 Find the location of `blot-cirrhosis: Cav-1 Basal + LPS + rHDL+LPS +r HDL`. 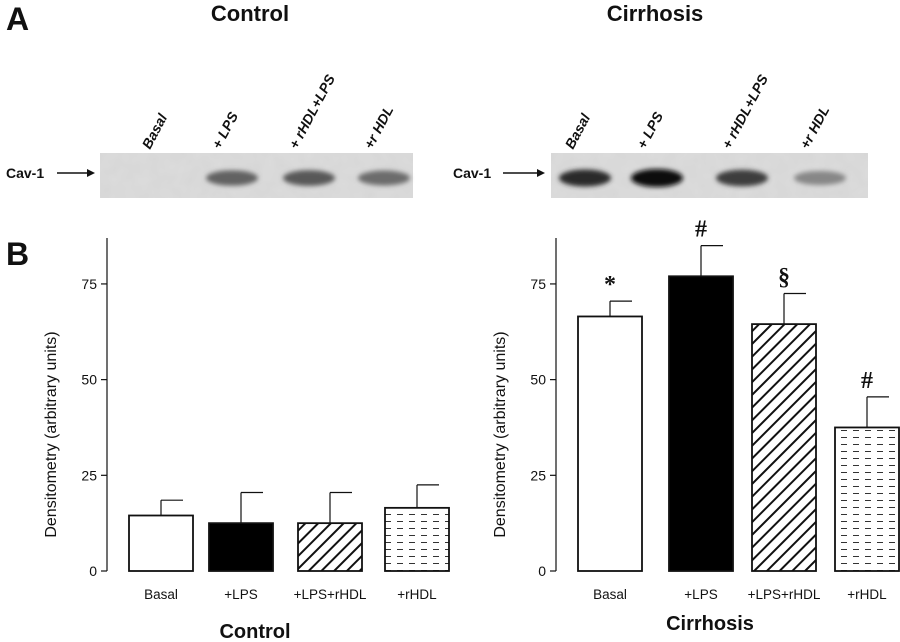

blot-cirrhosis: Cav-1 Basal + LPS + rHDL+LPS +r HDL is located at coordinates (660, 134).